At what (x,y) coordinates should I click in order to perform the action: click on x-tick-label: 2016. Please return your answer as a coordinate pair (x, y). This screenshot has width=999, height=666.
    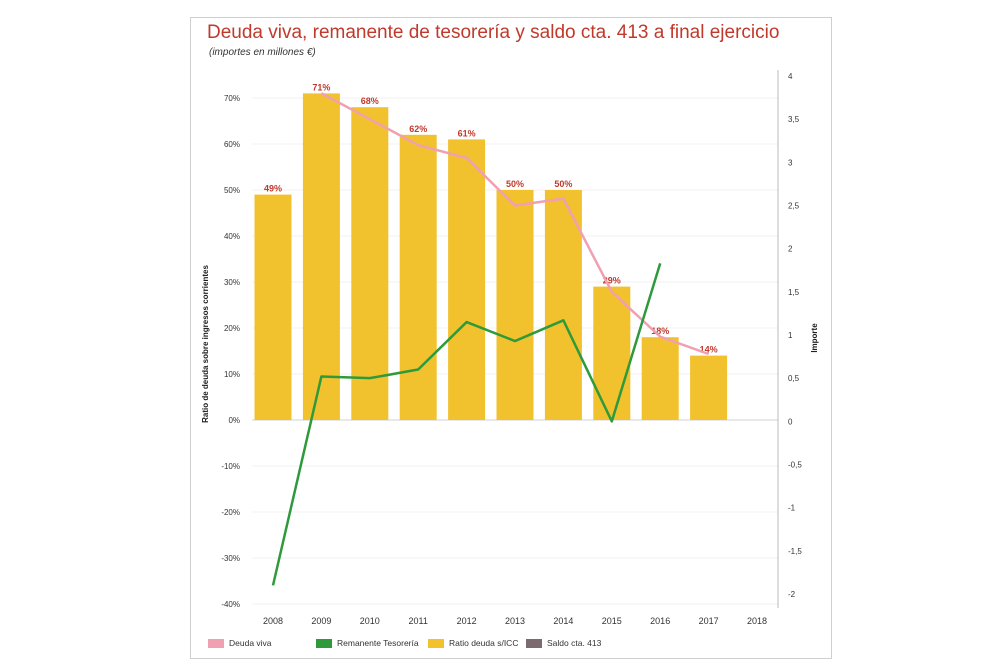
    Looking at the image, I should click on (660, 621).